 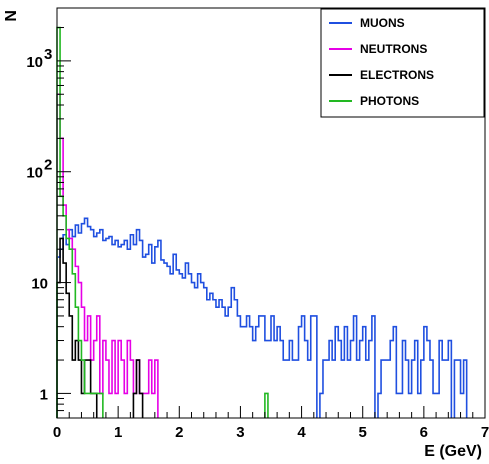 What do you see at coordinates (453, 451) in the screenshot?
I see `x-axis-title: E (GeV)` at bounding box center [453, 451].